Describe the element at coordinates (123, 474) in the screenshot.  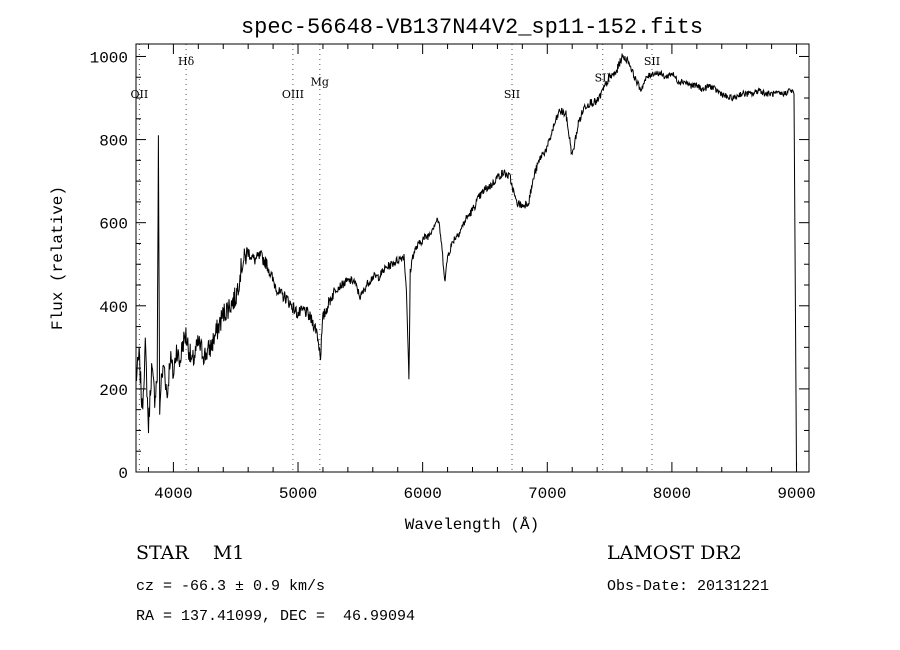
I see `y-tick-label: 0` at that location.